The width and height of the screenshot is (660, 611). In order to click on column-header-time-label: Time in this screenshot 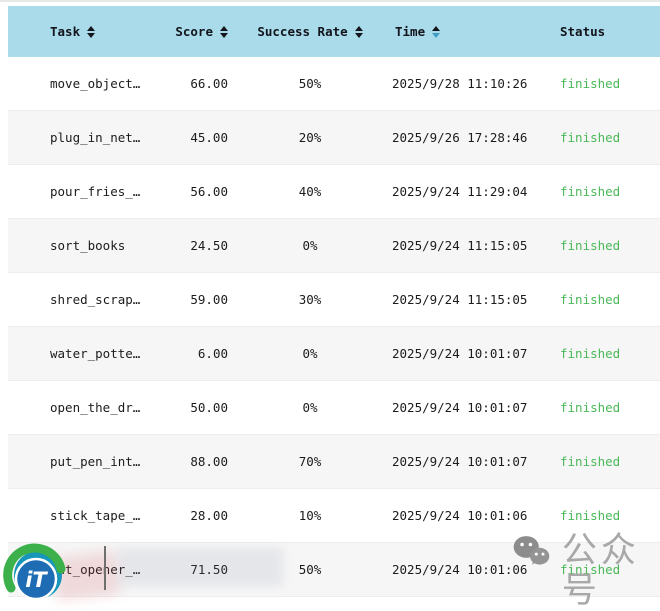, I will do `click(410, 31)`.